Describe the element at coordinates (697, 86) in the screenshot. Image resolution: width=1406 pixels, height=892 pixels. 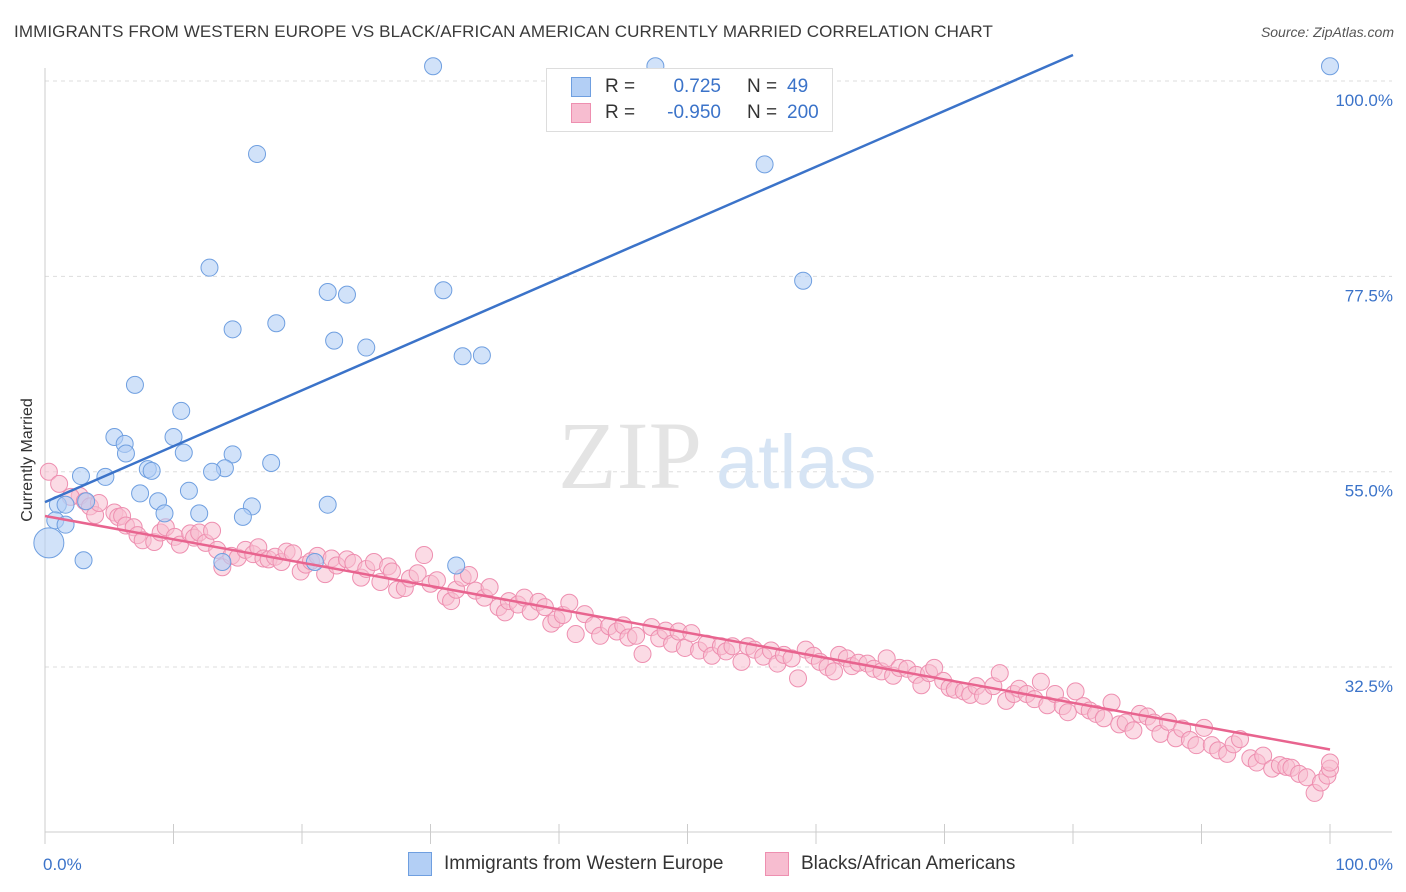
I see `legend-r-value: 0.725` at that location.